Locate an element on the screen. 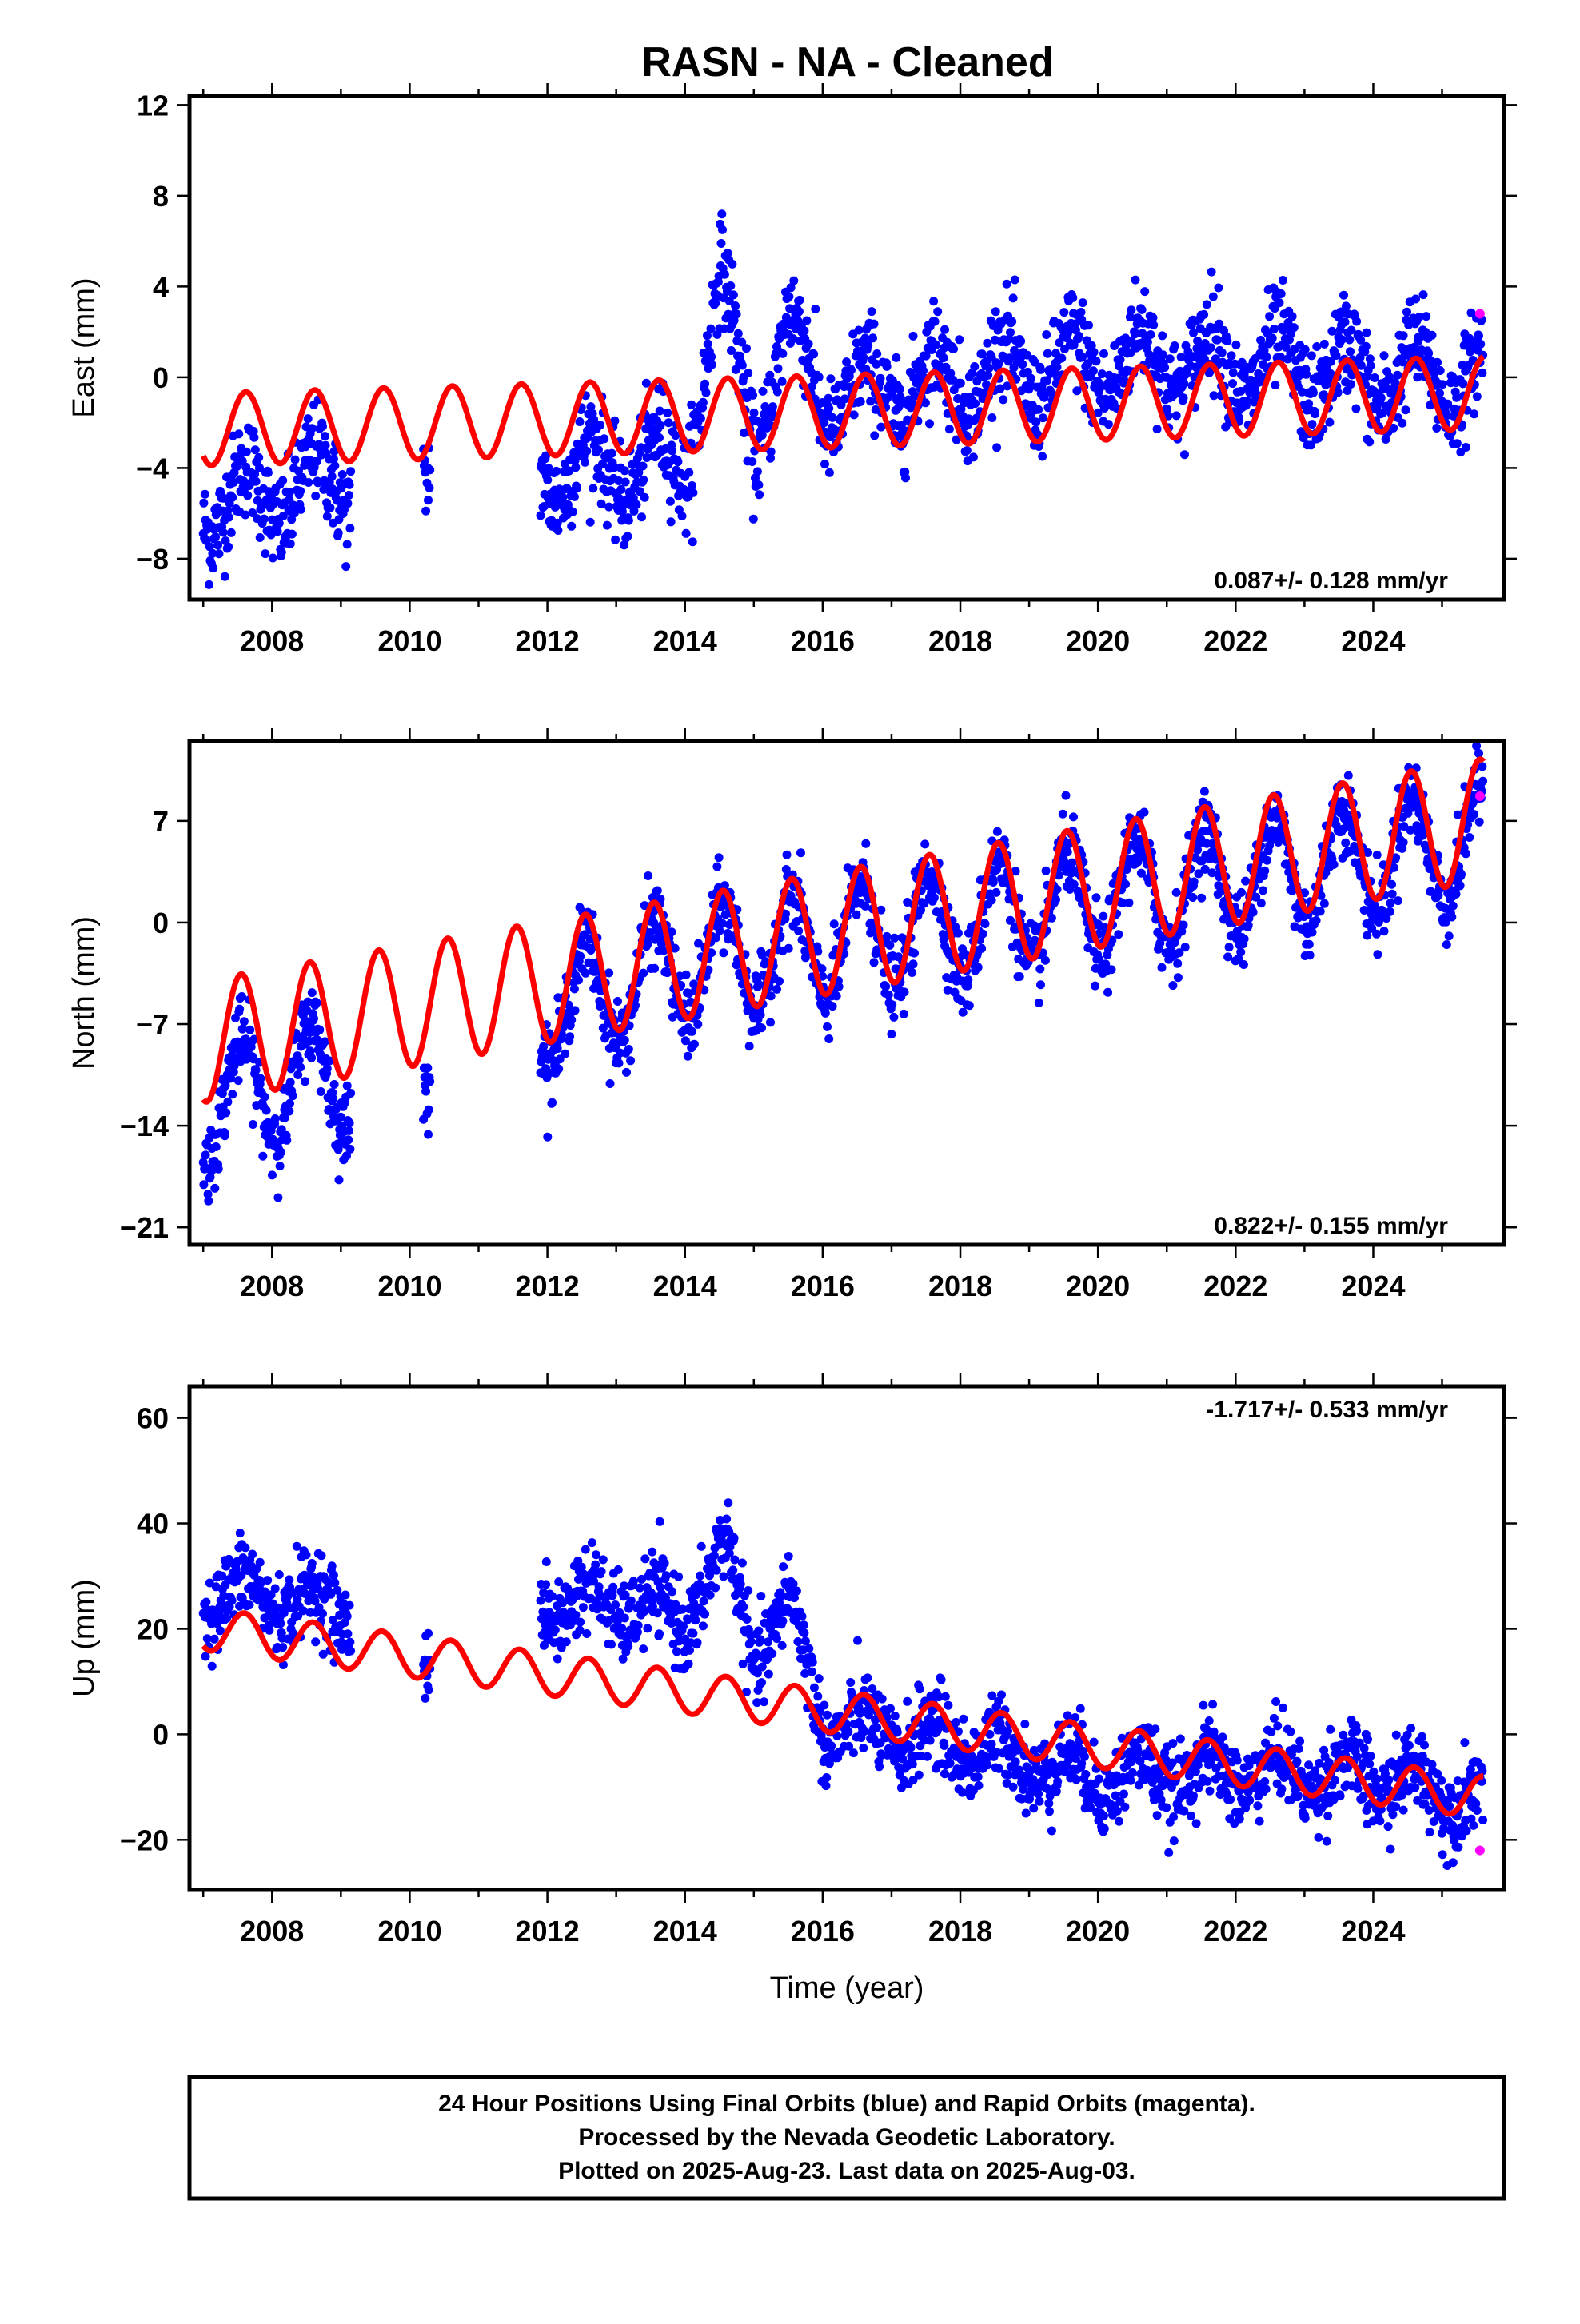 This screenshot has width=1580, height=2324. y-tick-label: 4 is located at coordinates (161, 287).